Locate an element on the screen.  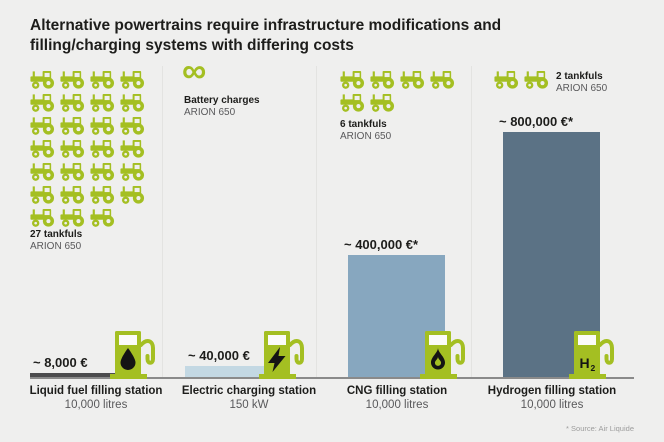
station-name: CNG filling station is located at coordinates (397, 391).